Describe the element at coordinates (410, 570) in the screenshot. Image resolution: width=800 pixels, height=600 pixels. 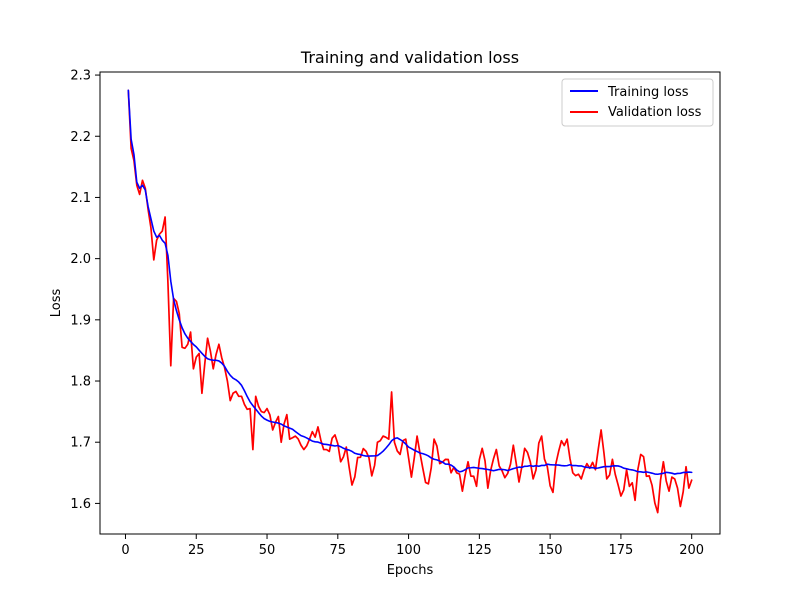
I see `x-axis-label: Epochs` at that location.